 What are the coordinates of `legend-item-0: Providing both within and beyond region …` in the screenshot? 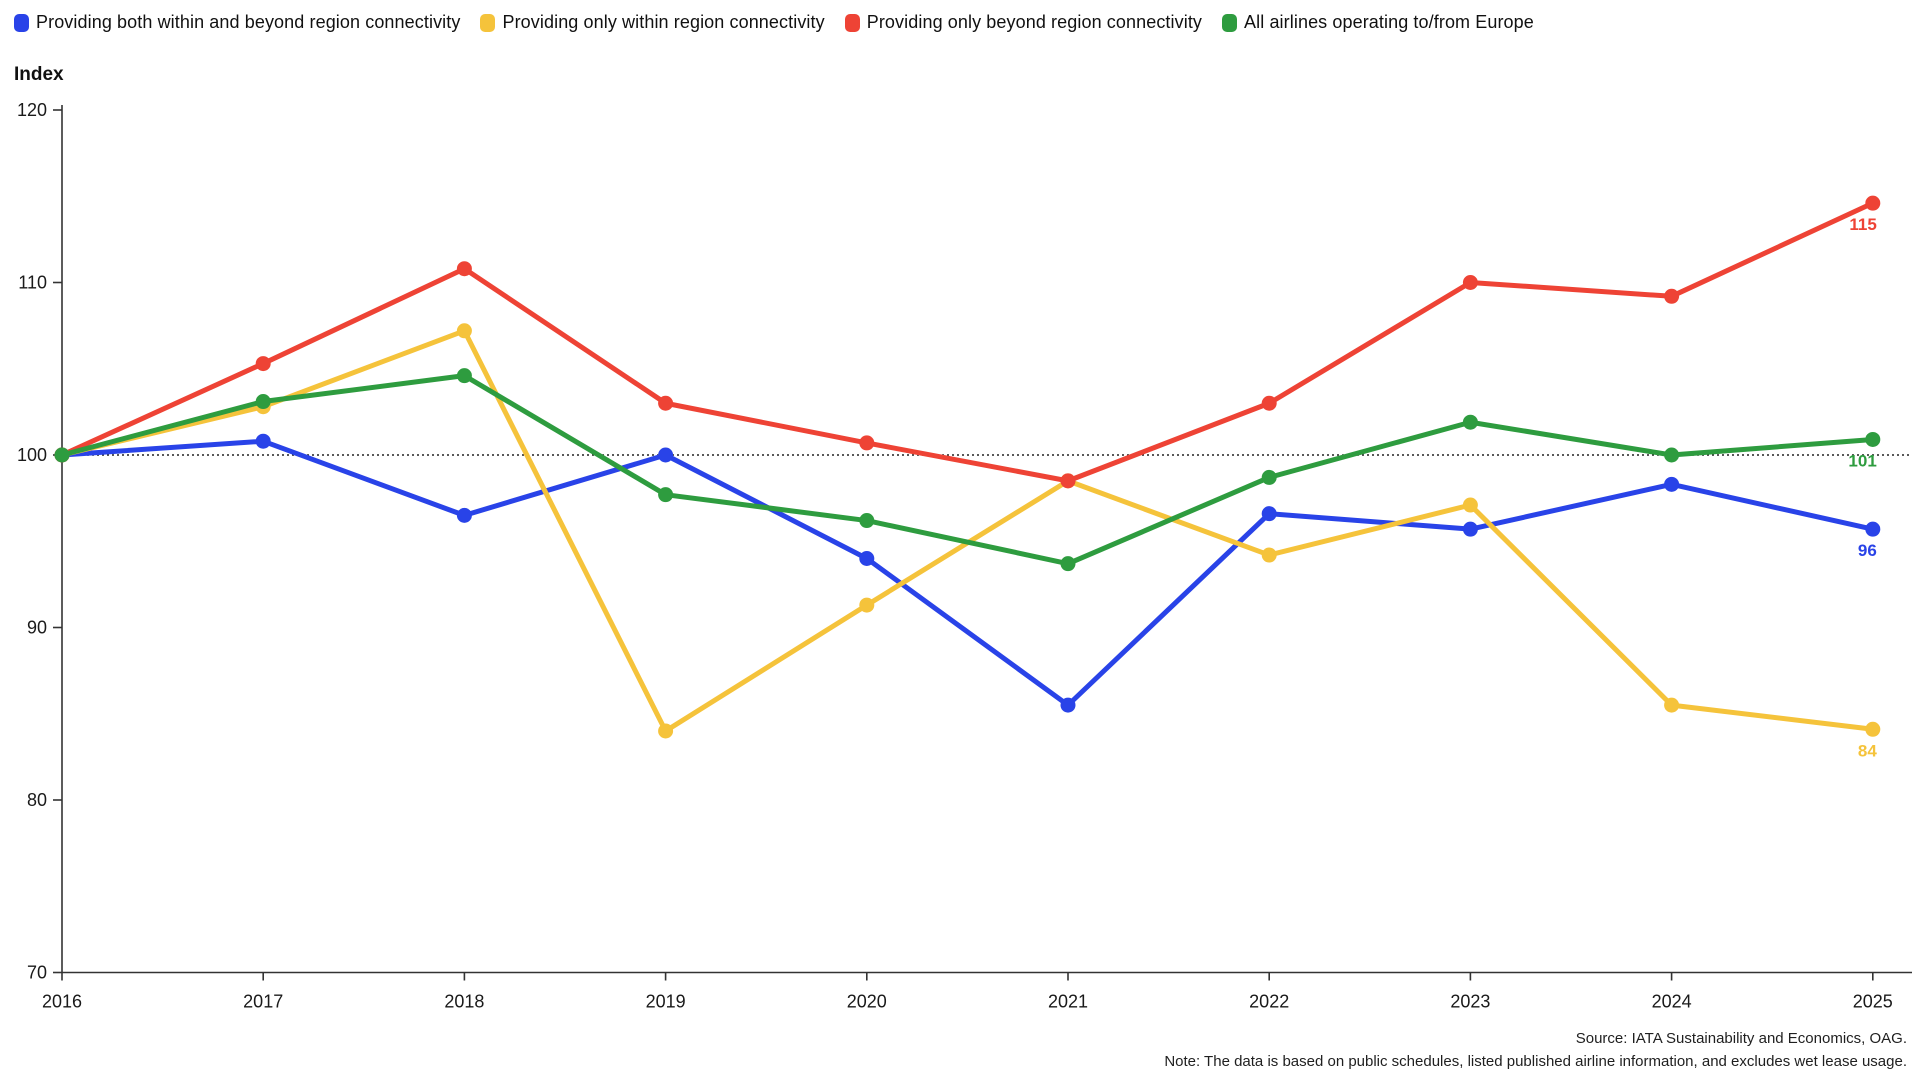 It's located at (237, 22).